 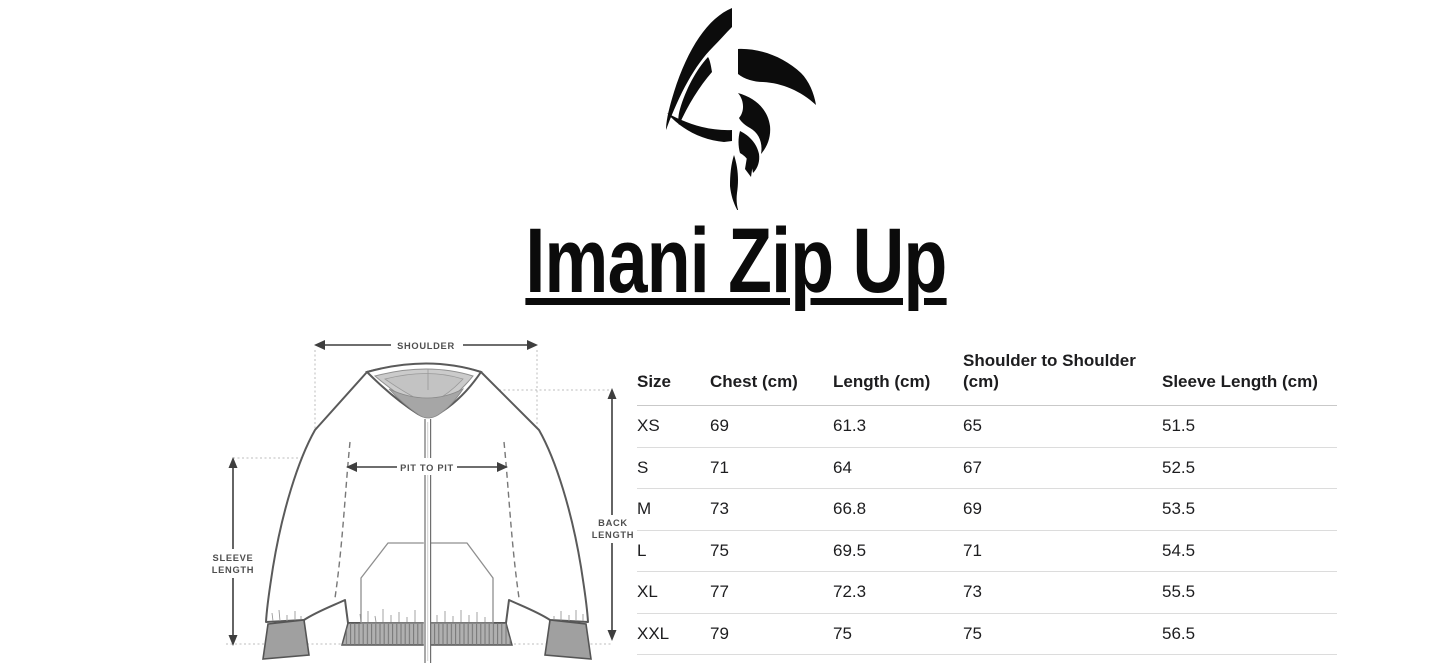 What do you see at coordinates (972, 426) in the screenshot?
I see `cell-shoulder-to-shoulder: 65` at bounding box center [972, 426].